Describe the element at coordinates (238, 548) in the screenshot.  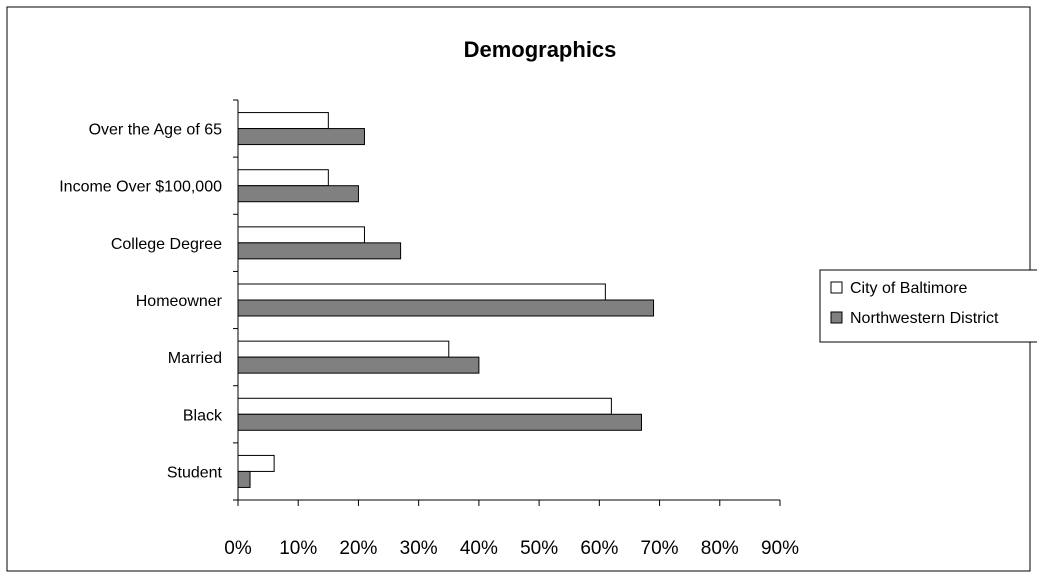
I see `x-tick-label: 0%` at that location.